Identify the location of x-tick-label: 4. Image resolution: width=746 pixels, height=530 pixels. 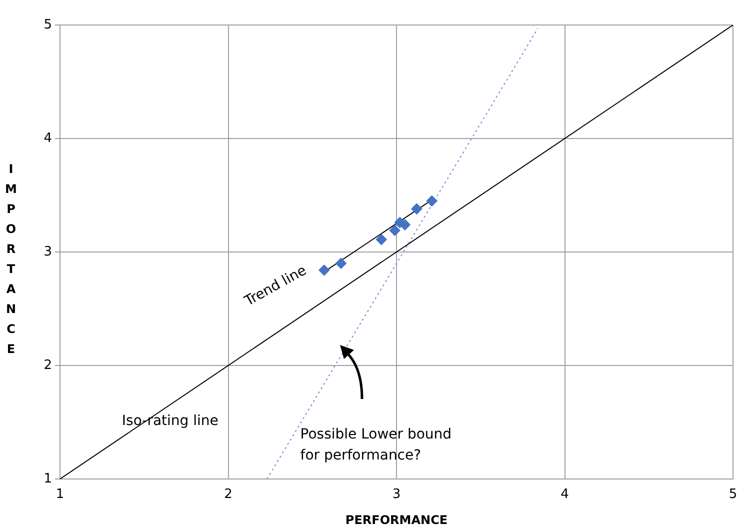
(564, 494).